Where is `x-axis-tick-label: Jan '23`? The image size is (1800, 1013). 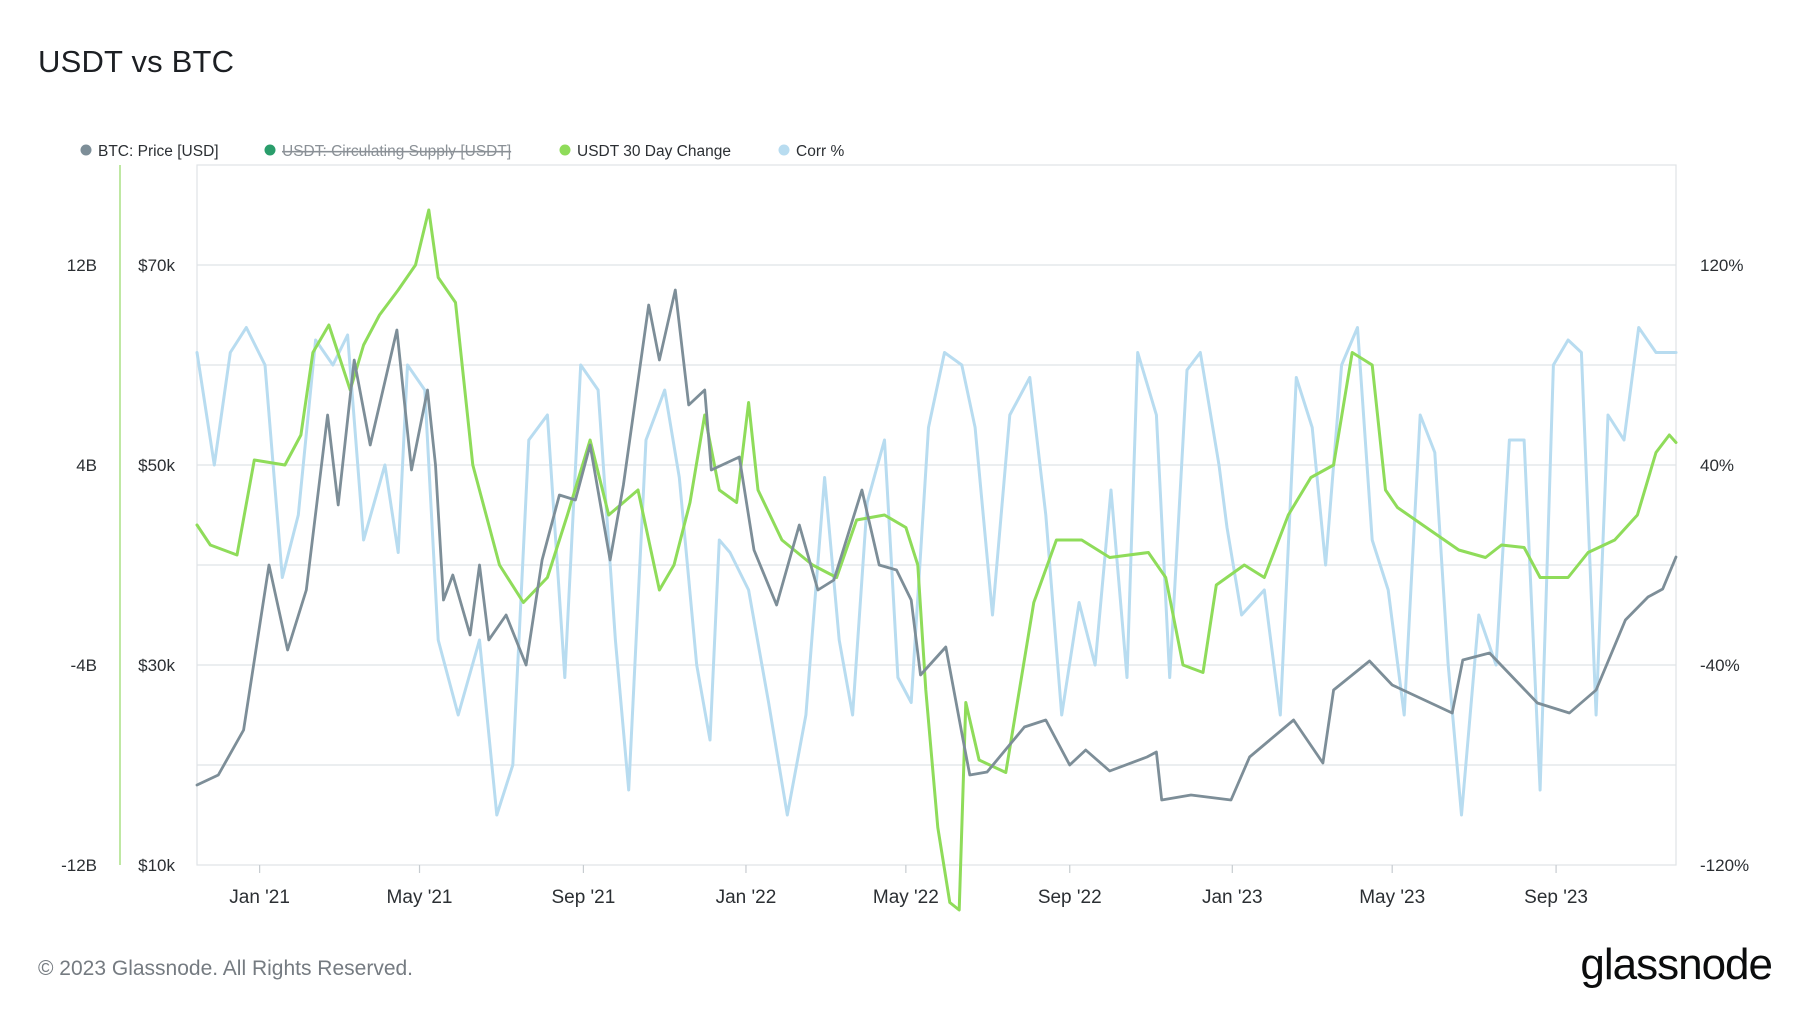
x-axis-tick-label: Jan '23 is located at coordinates (1232, 897).